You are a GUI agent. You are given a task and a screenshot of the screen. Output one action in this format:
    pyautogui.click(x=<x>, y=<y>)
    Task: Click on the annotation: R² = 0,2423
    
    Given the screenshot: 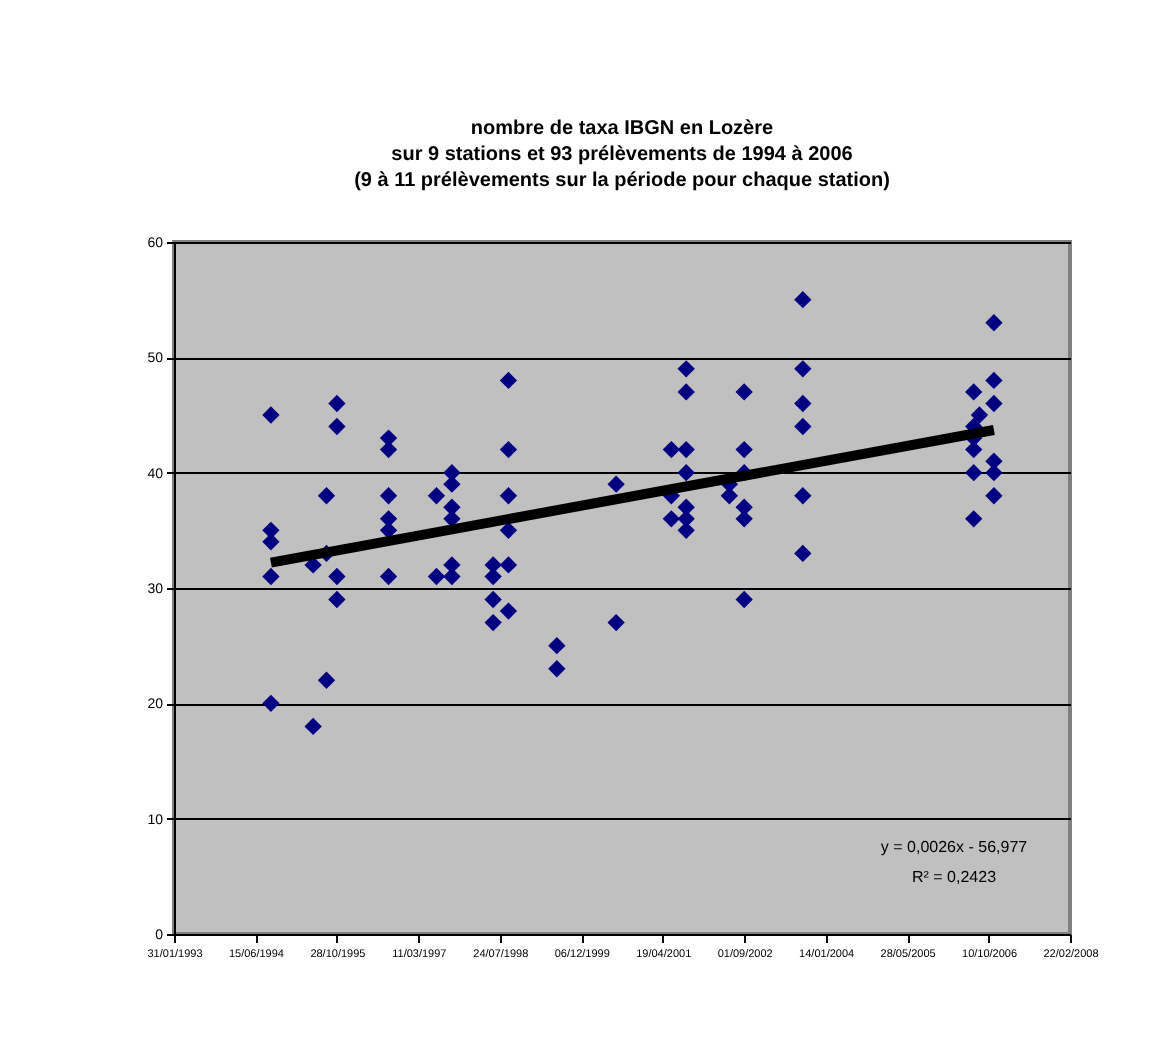 What is the action you would take?
    pyautogui.click(x=954, y=877)
    